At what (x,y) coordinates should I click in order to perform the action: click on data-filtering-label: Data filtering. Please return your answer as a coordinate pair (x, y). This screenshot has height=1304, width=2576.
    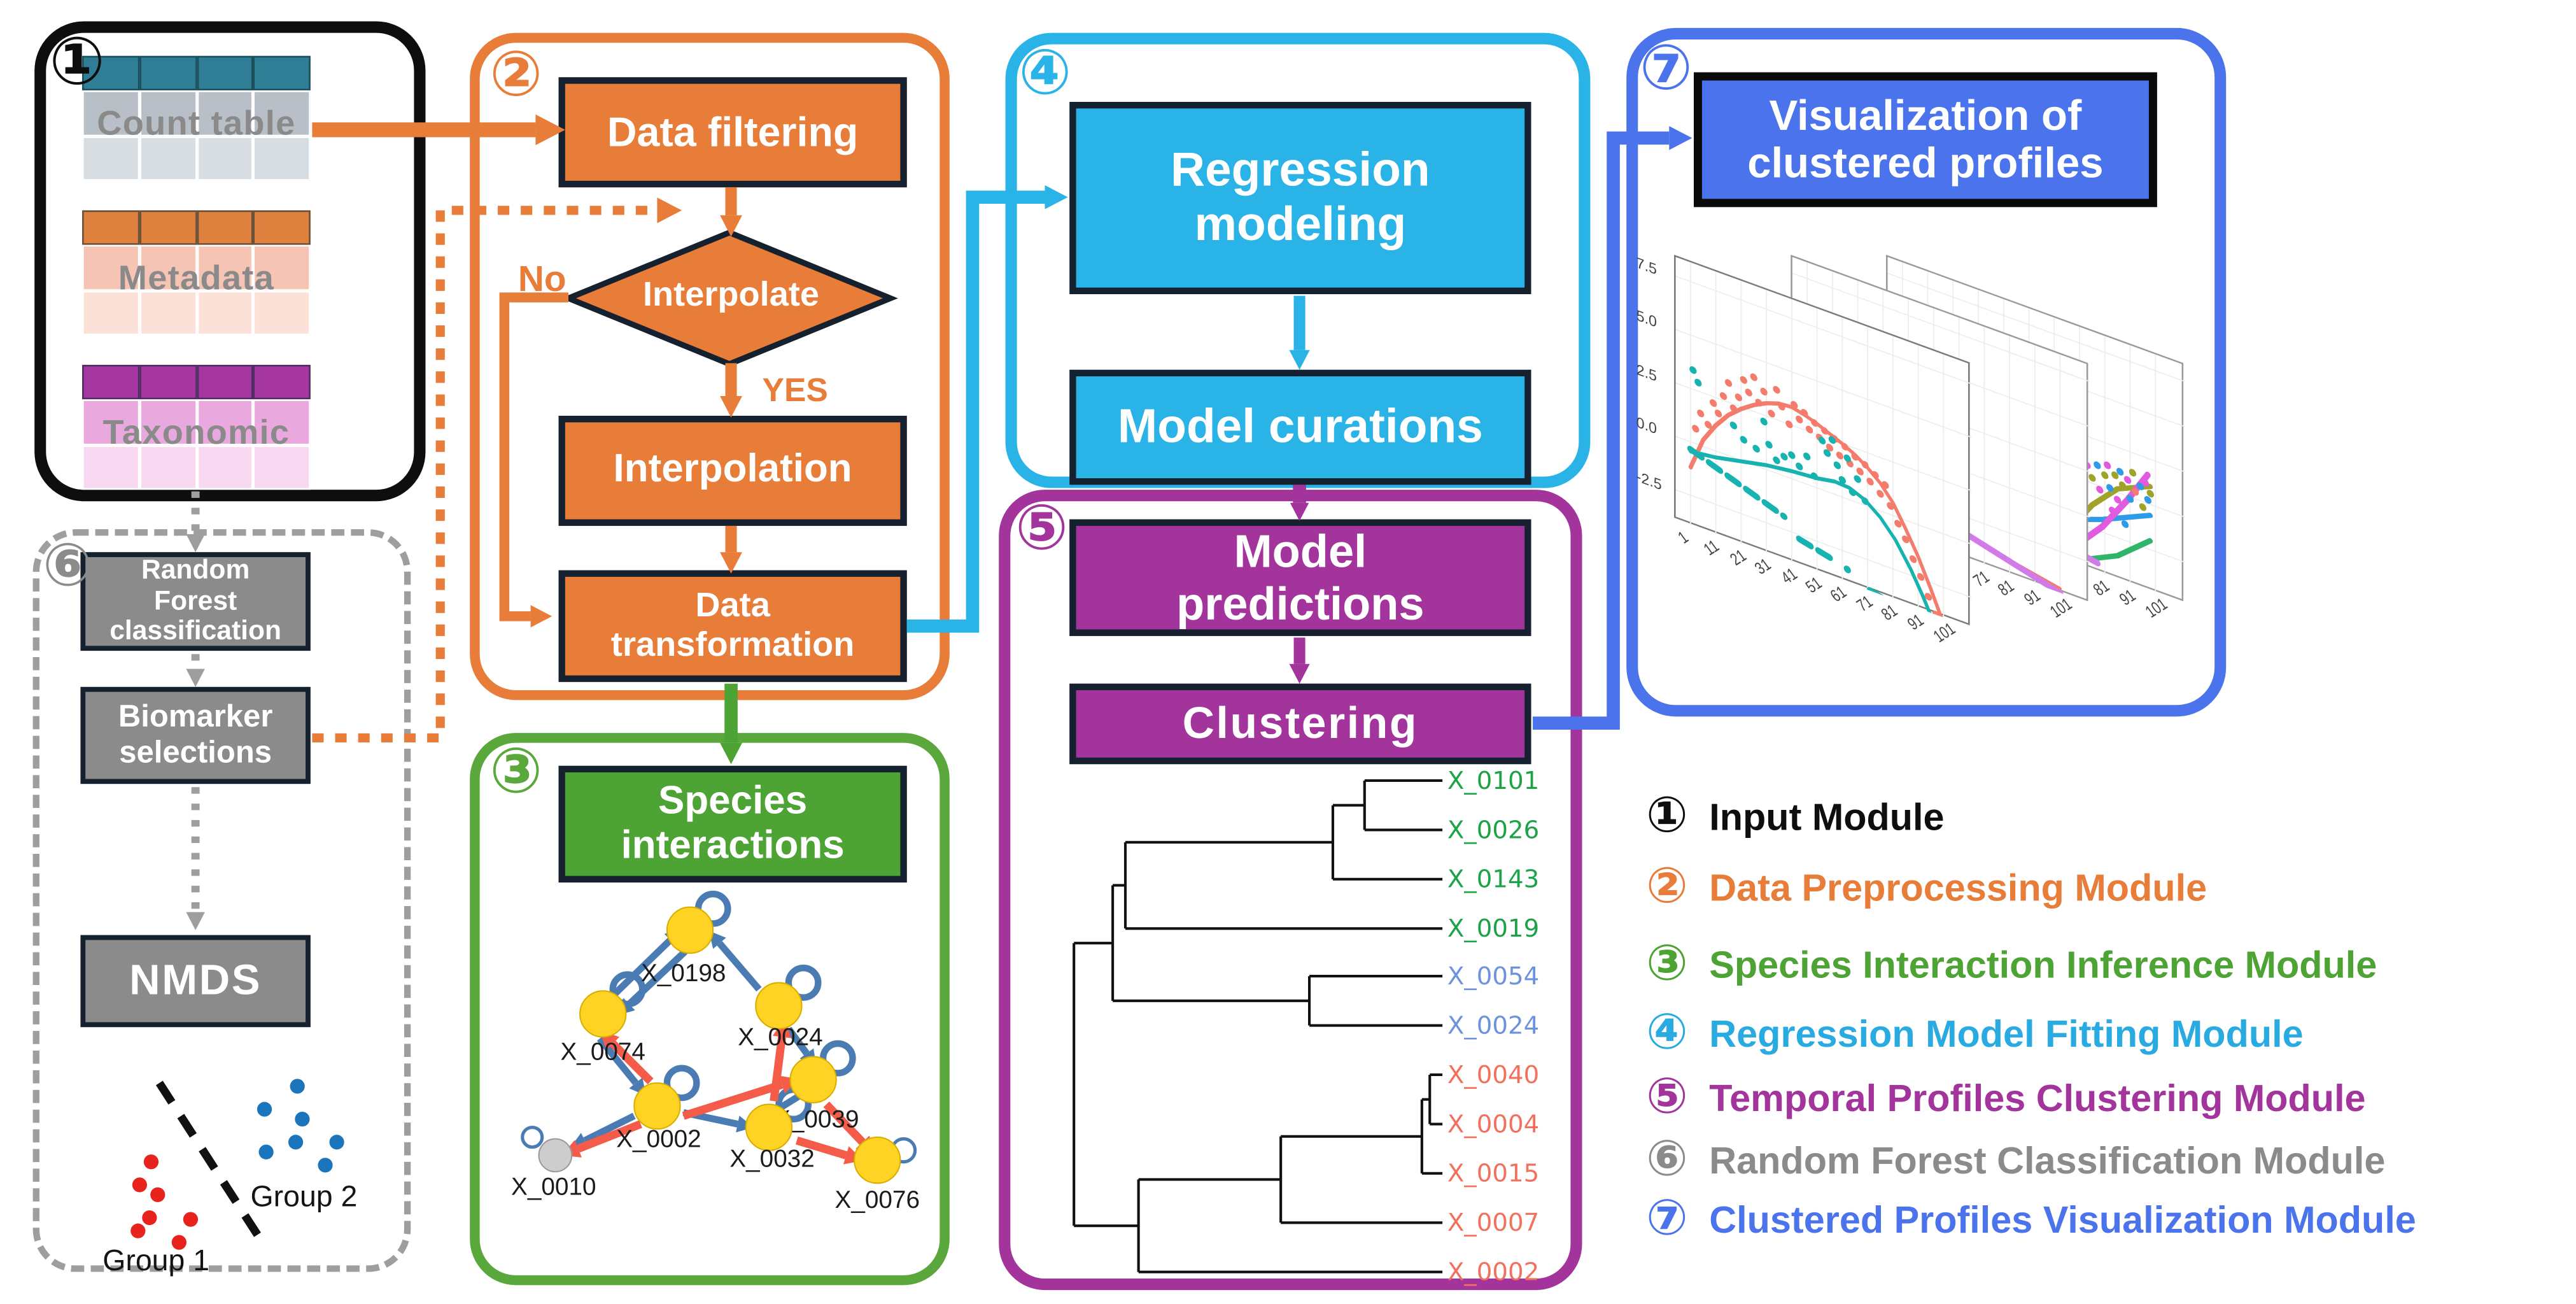
    Looking at the image, I should click on (733, 132).